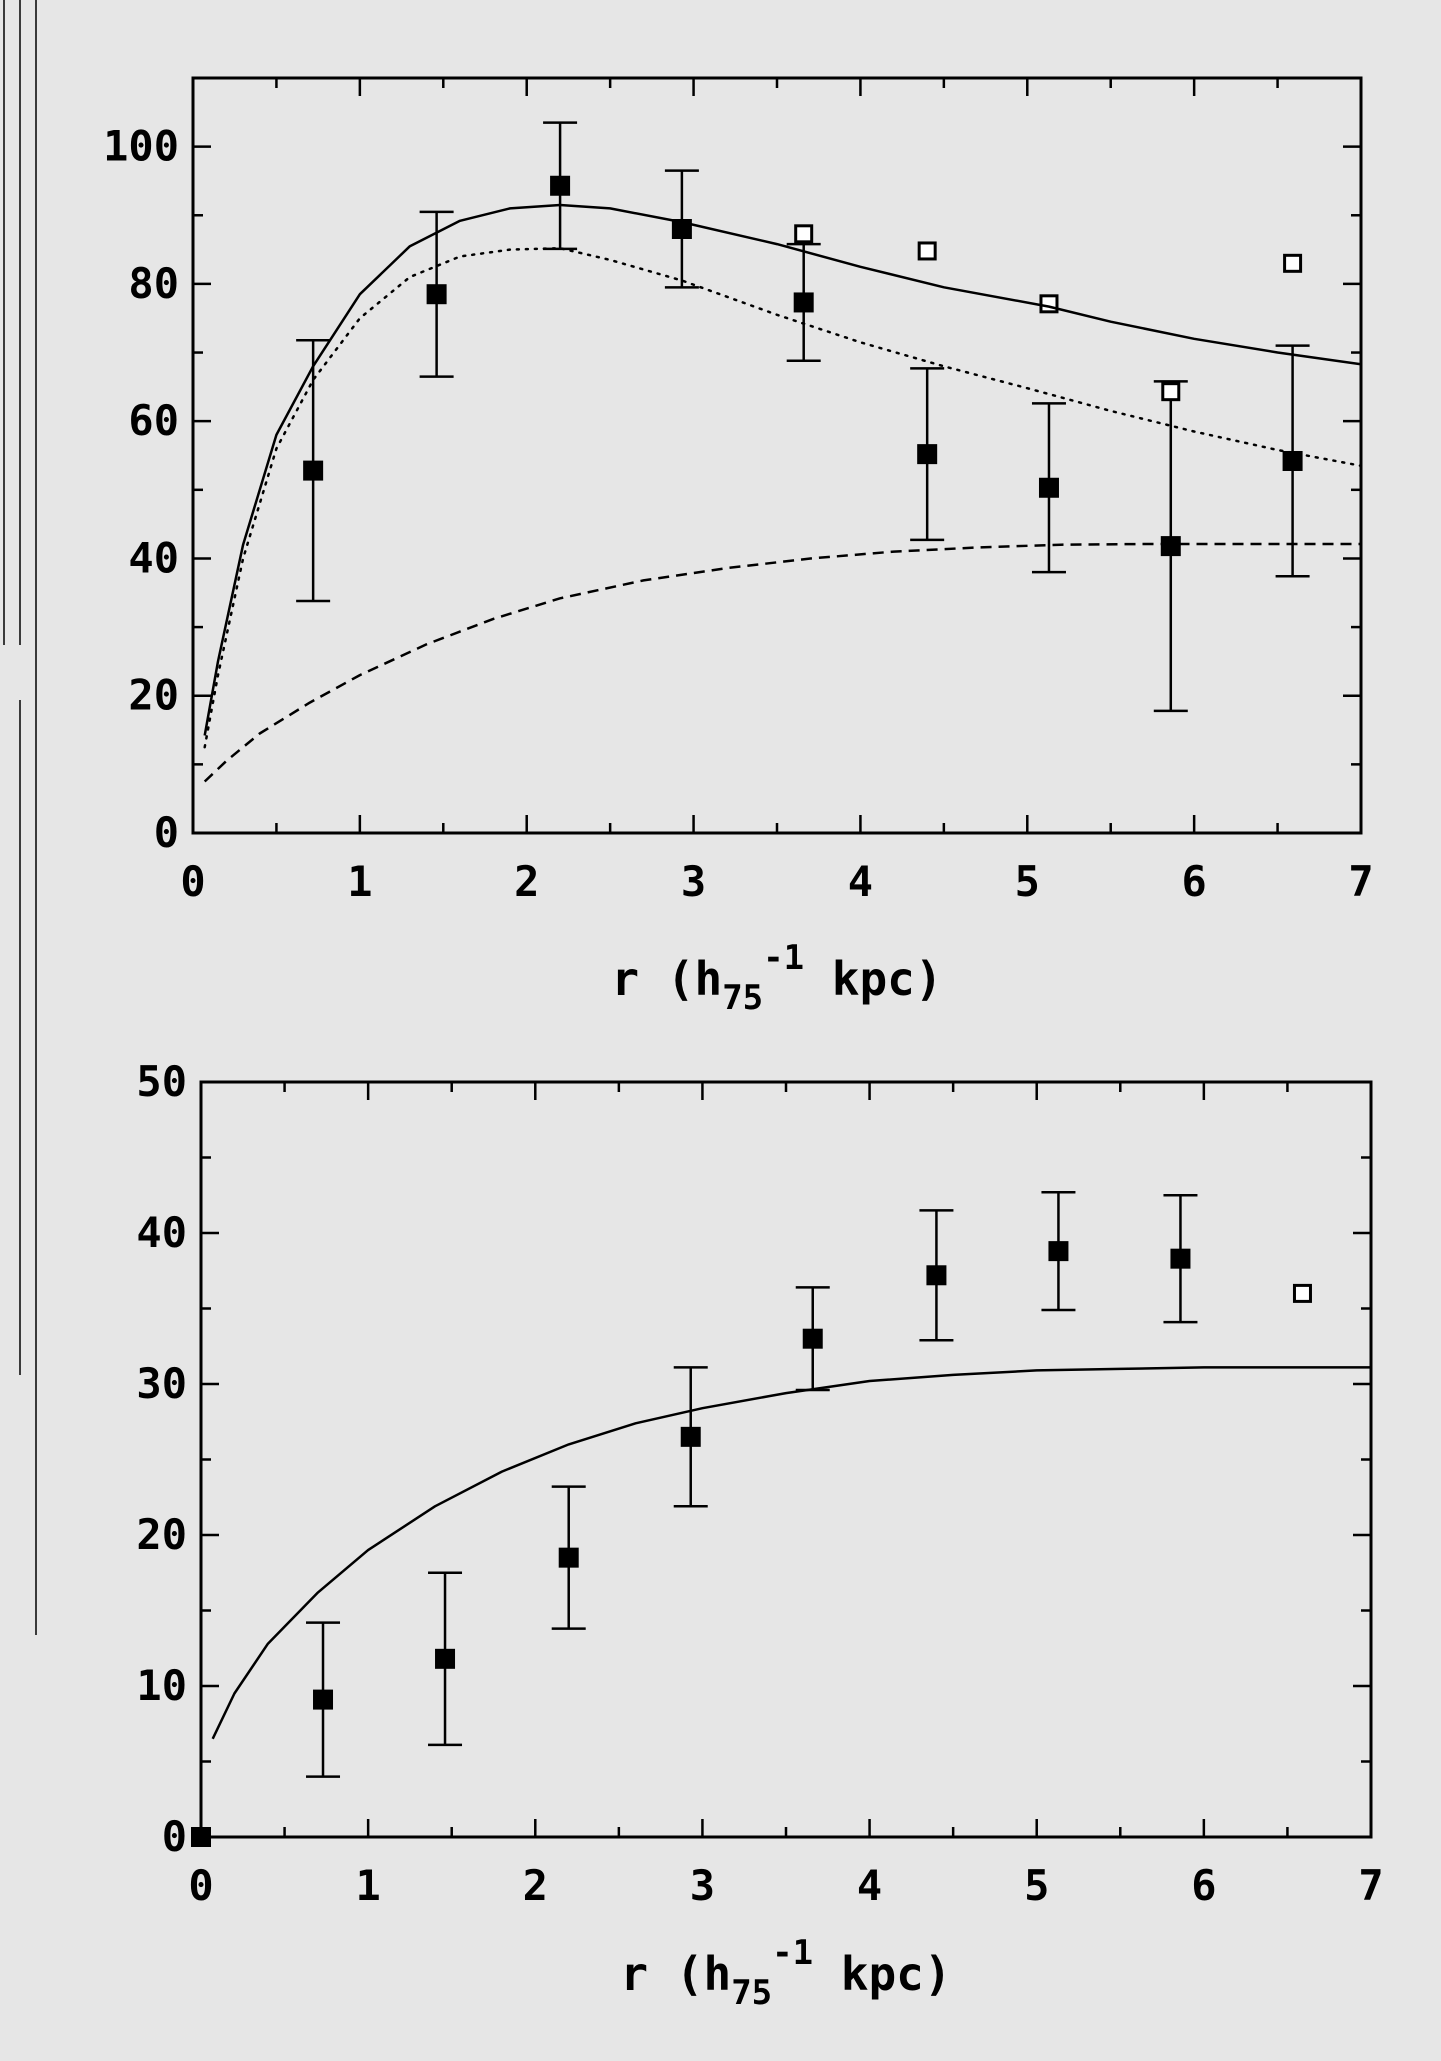 Image resolution: width=1441 pixels, height=2061 pixels. What do you see at coordinates (141, 146) in the screenshot?
I see `y-tick-label: 100` at bounding box center [141, 146].